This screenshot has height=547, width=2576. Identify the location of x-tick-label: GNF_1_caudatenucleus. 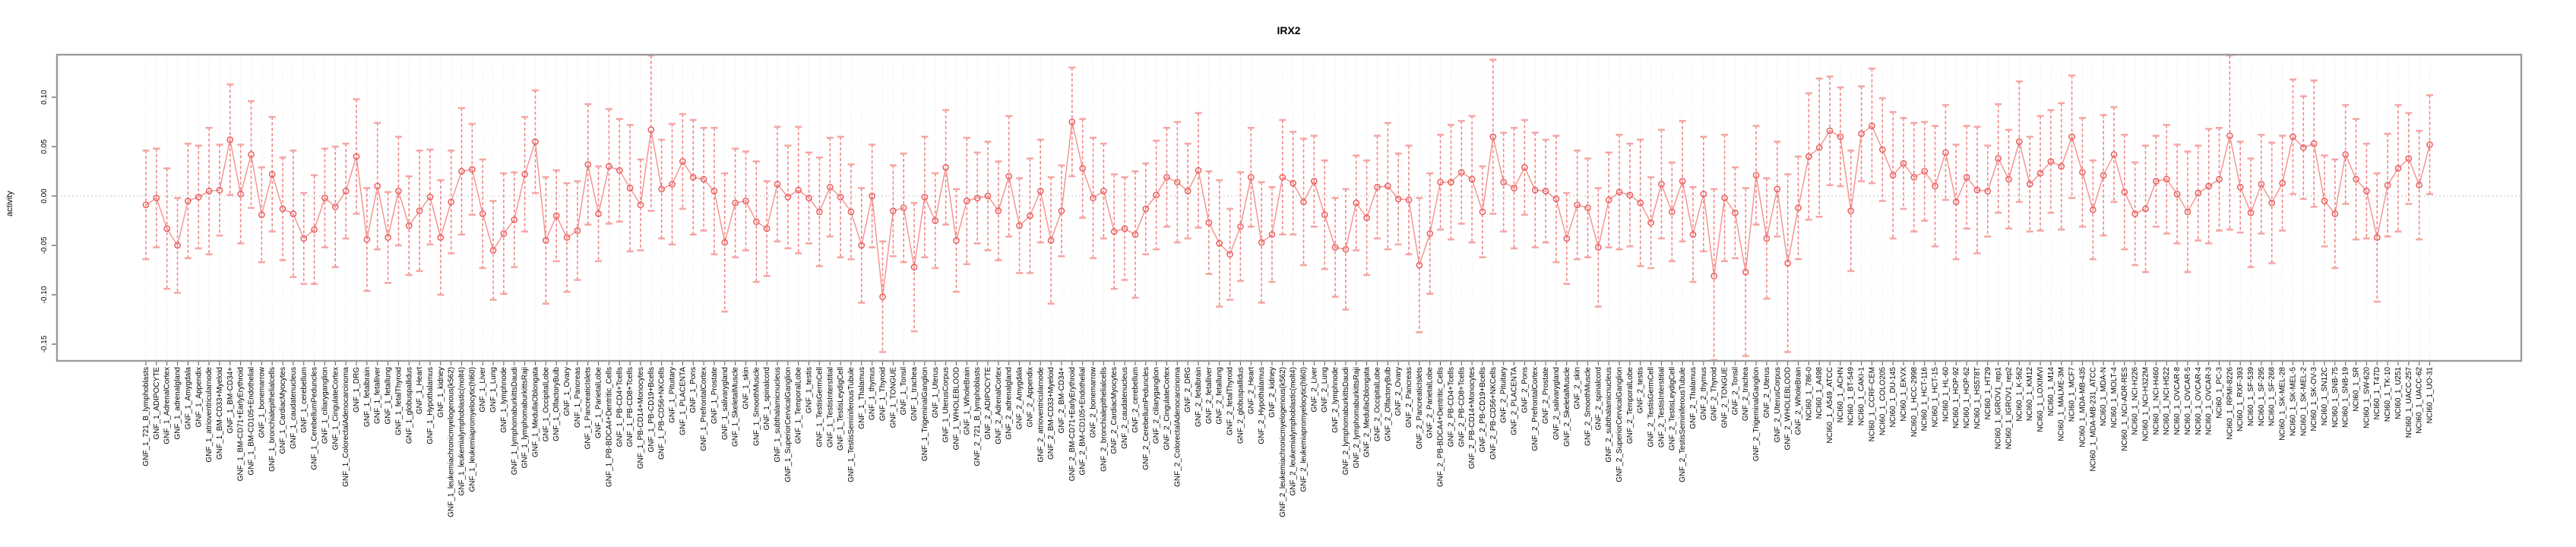
(294, 408).